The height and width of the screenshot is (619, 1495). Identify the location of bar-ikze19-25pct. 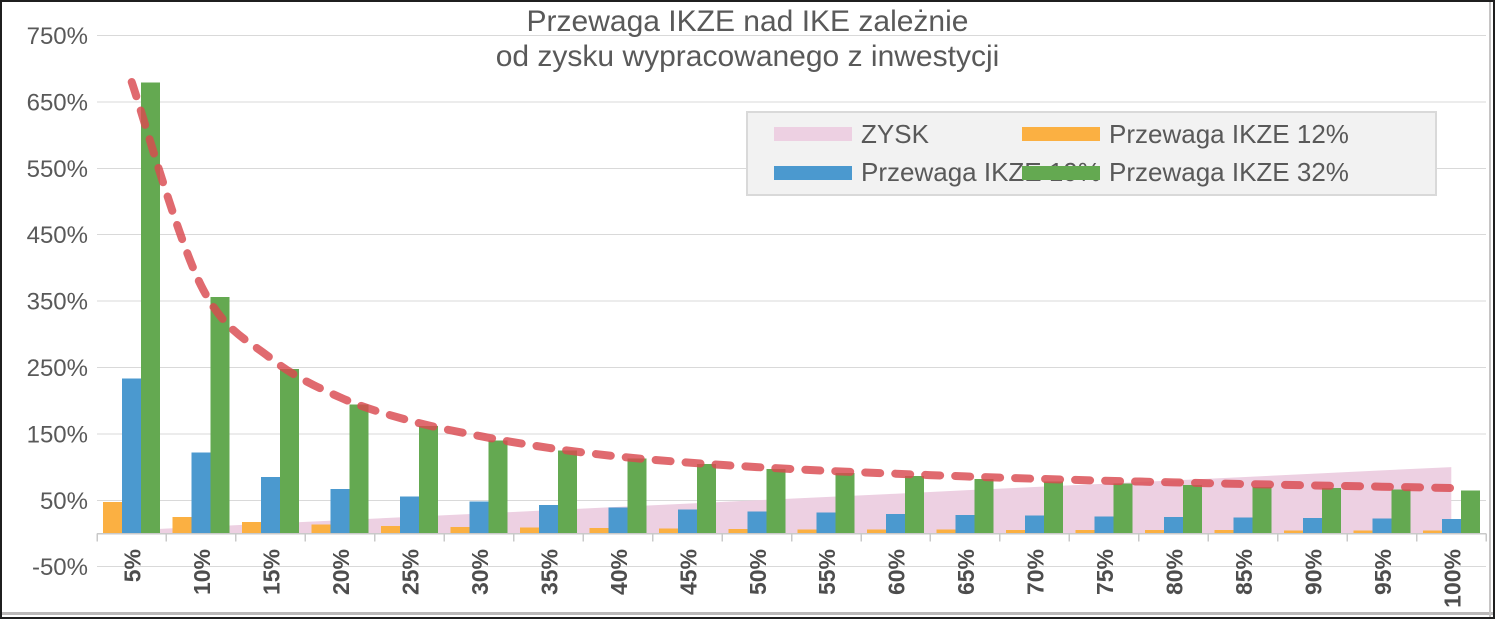
(409, 515).